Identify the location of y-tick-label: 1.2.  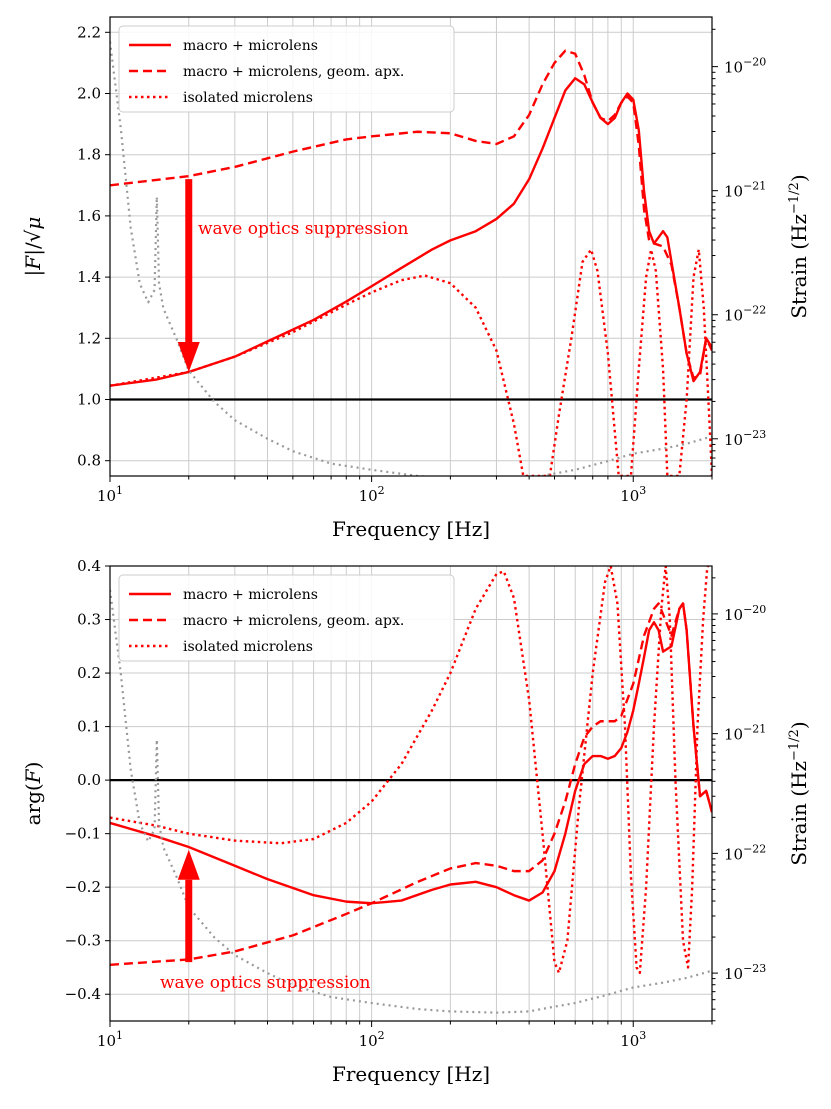
(89, 338).